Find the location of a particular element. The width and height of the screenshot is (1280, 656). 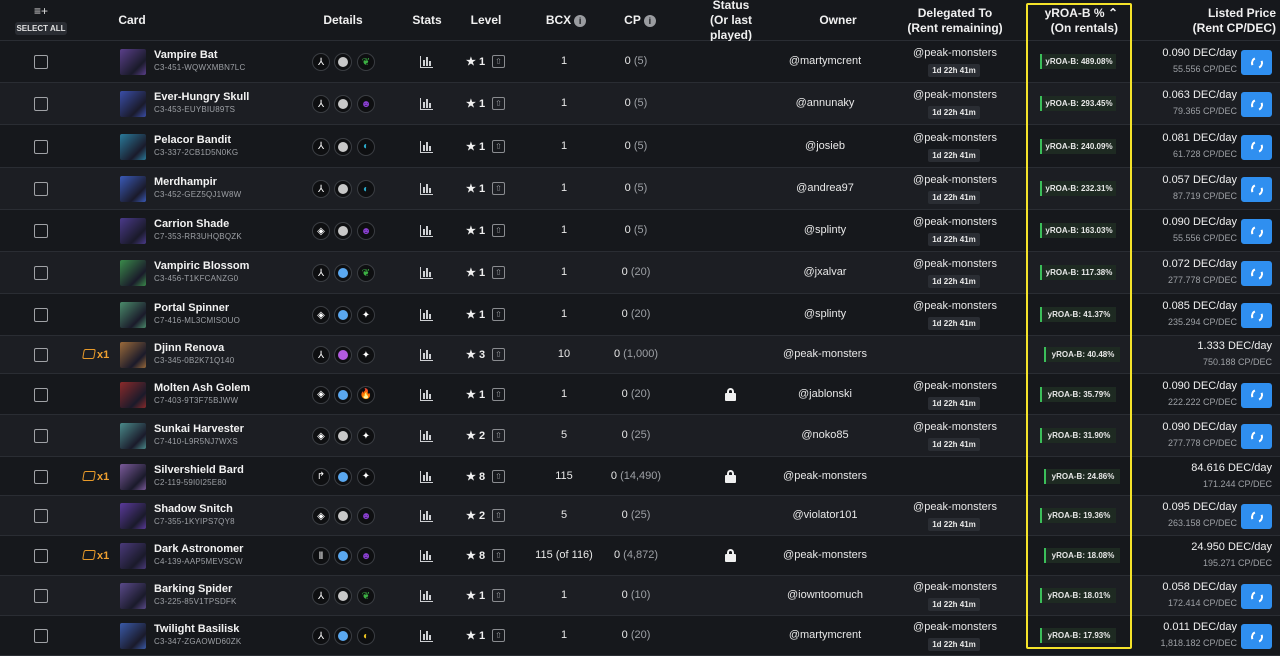

card-name: Pelacor Bandit is located at coordinates (193, 139).